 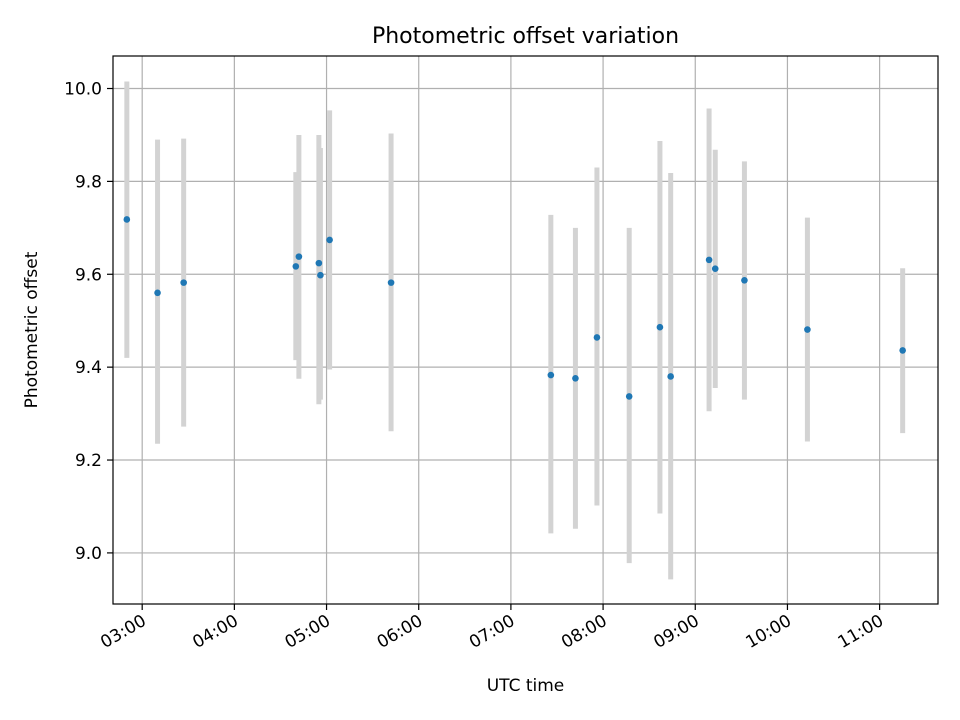 I want to click on y-tick-label: 9.8, so click(x=88, y=182).